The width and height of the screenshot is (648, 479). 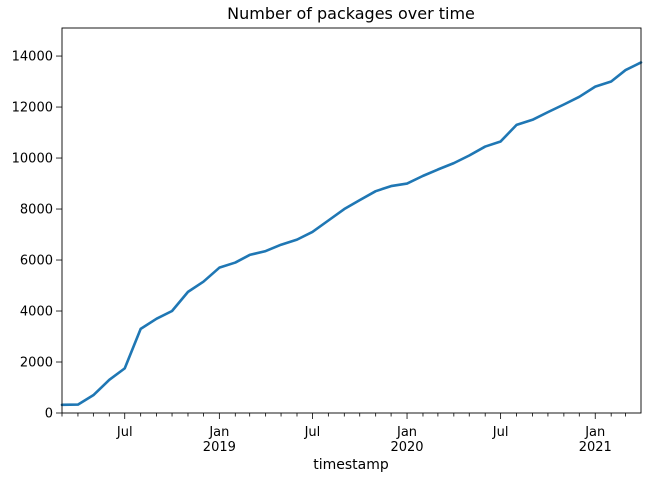 What do you see at coordinates (36, 261) in the screenshot?
I see `y-tick-label: 6000` at bounding box center [36, 261].